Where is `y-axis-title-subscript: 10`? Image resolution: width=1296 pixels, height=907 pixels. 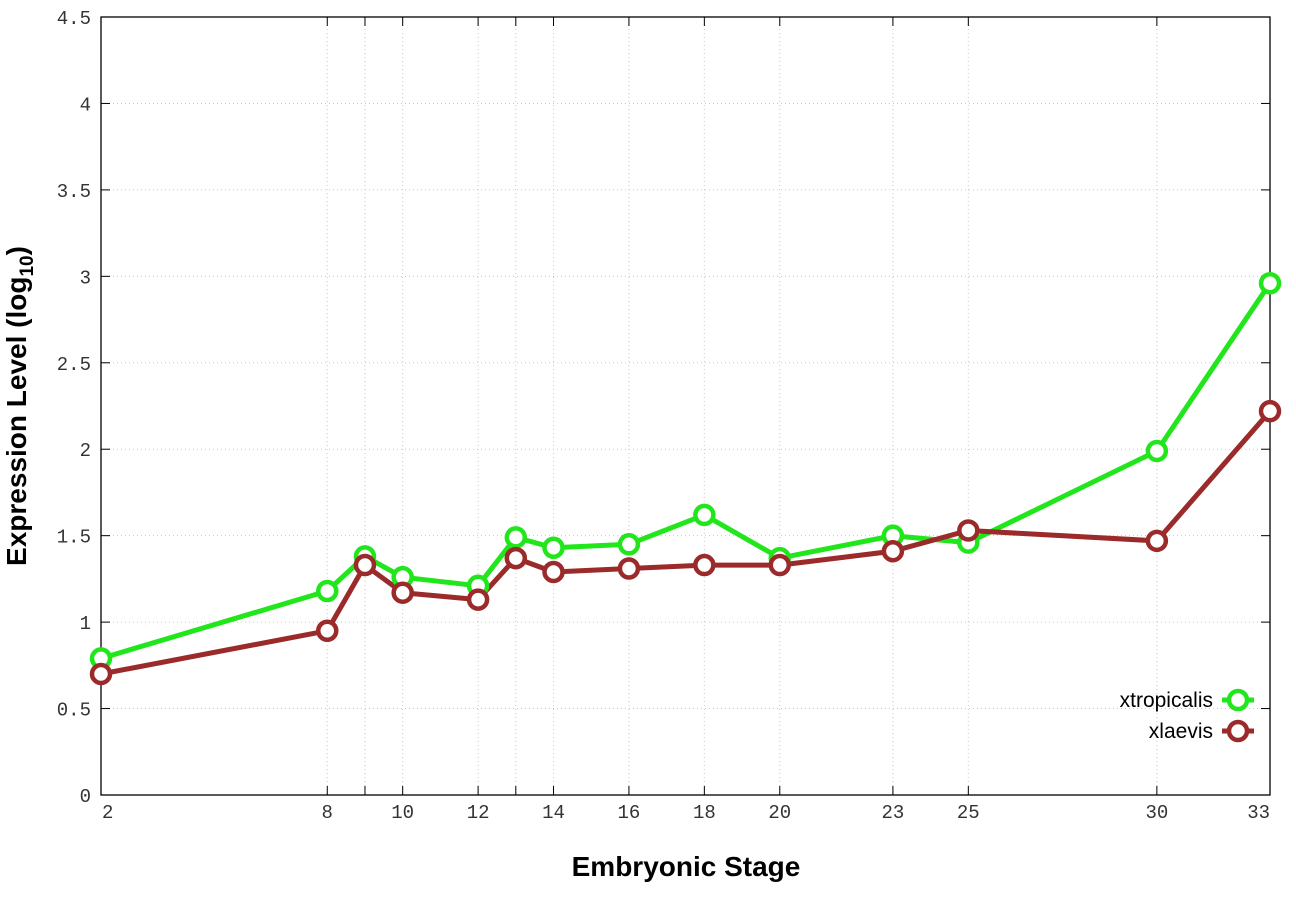 y-axis-title-subscript: 10 is located at coordinates (27, 265).